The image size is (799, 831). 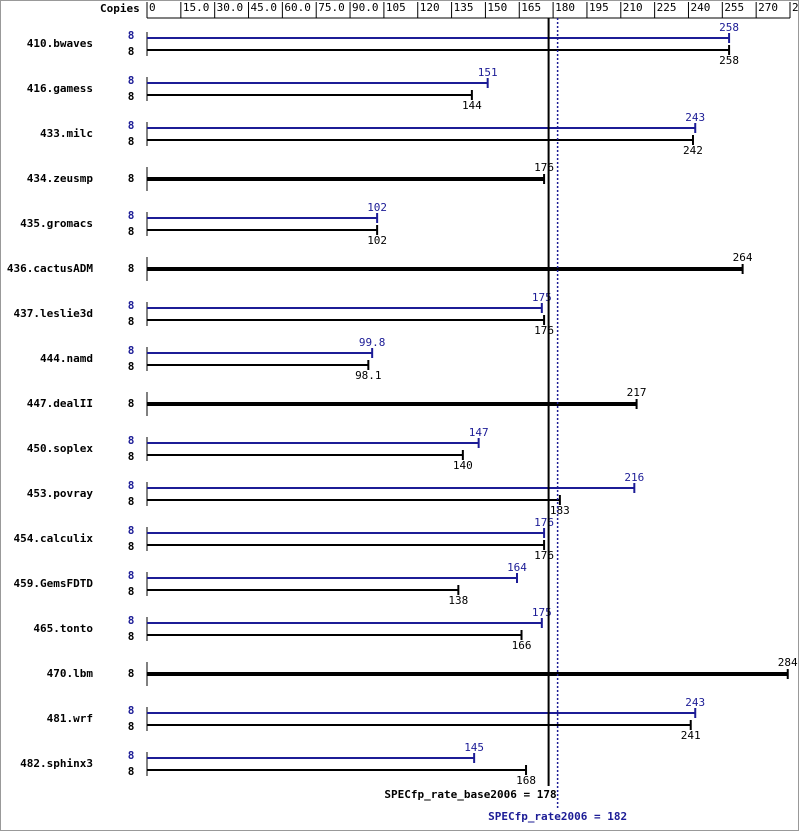 What do you see at coordinates (565, 7) in the screenshot?
I see `x-tick-label: 180` at bounding box center [565, 7].